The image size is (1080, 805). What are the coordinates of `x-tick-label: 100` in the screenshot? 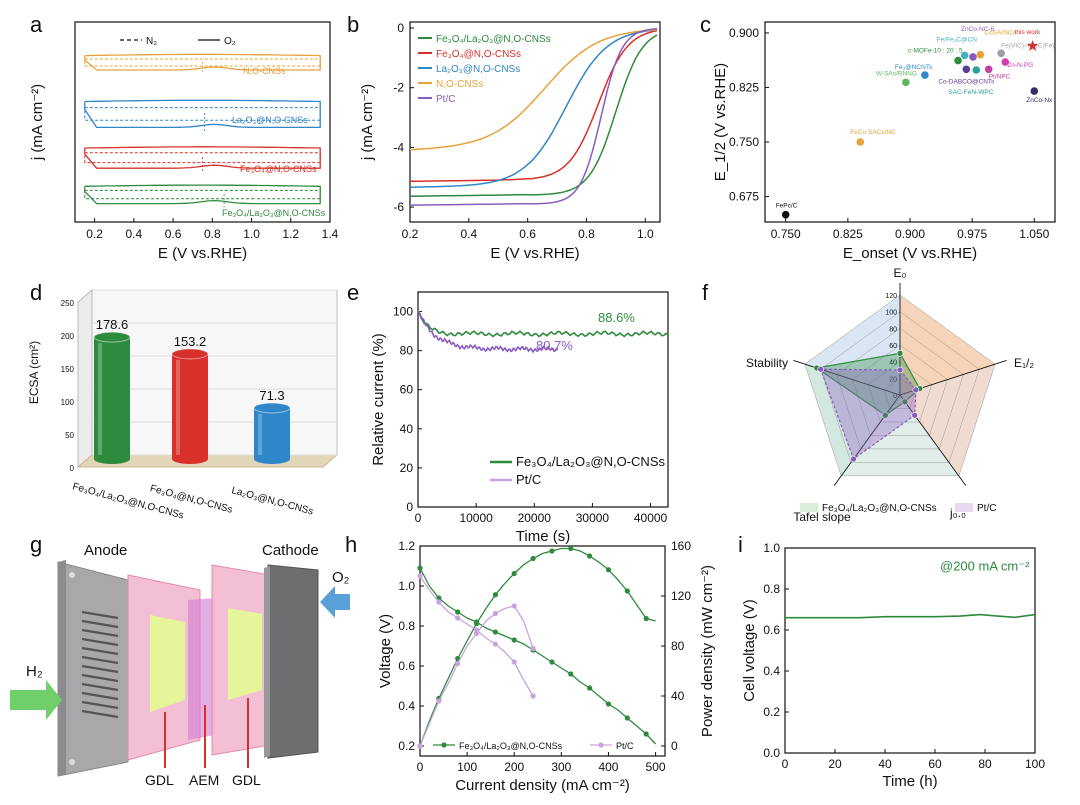 It's located at (467, 767).